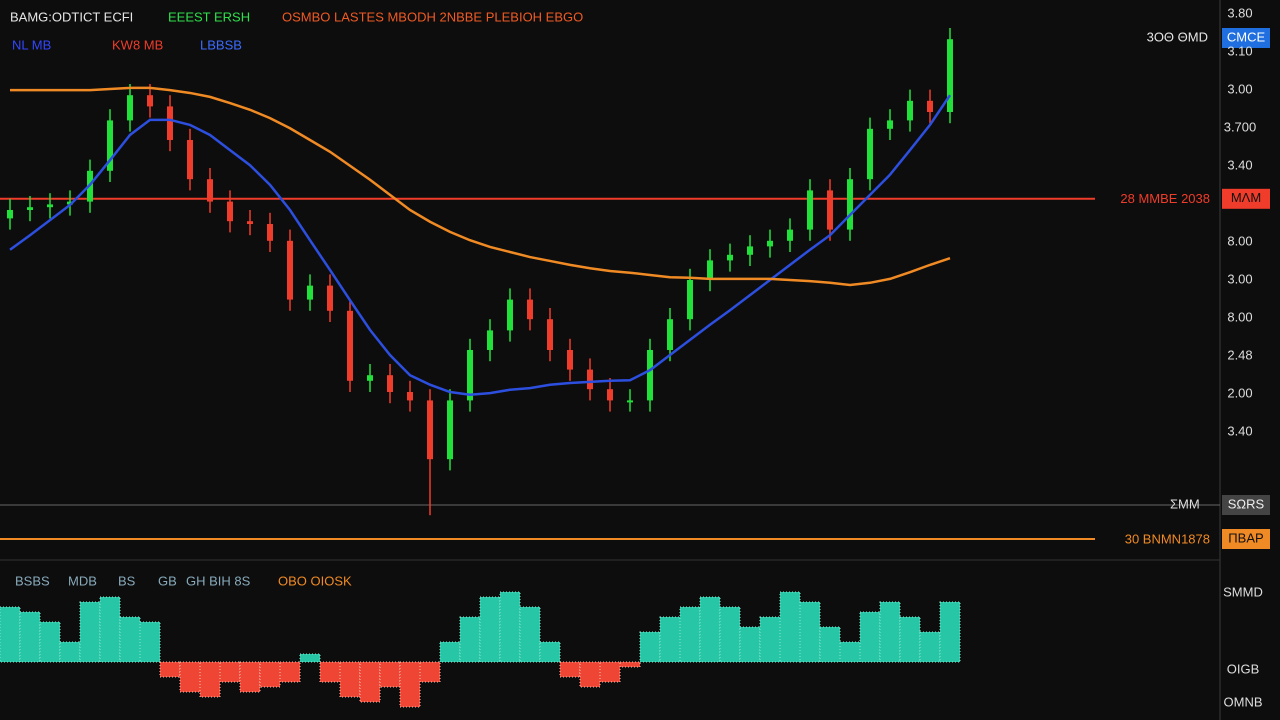  I want to click on price-label: 2.48, so click(1239, 354).